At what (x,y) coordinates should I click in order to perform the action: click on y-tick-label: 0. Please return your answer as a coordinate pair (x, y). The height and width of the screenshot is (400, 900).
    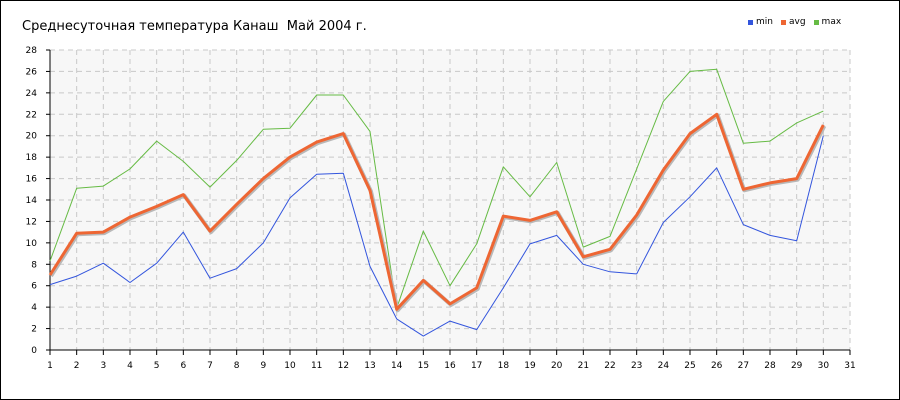
    Looking at the image, I should click on (34, 351).